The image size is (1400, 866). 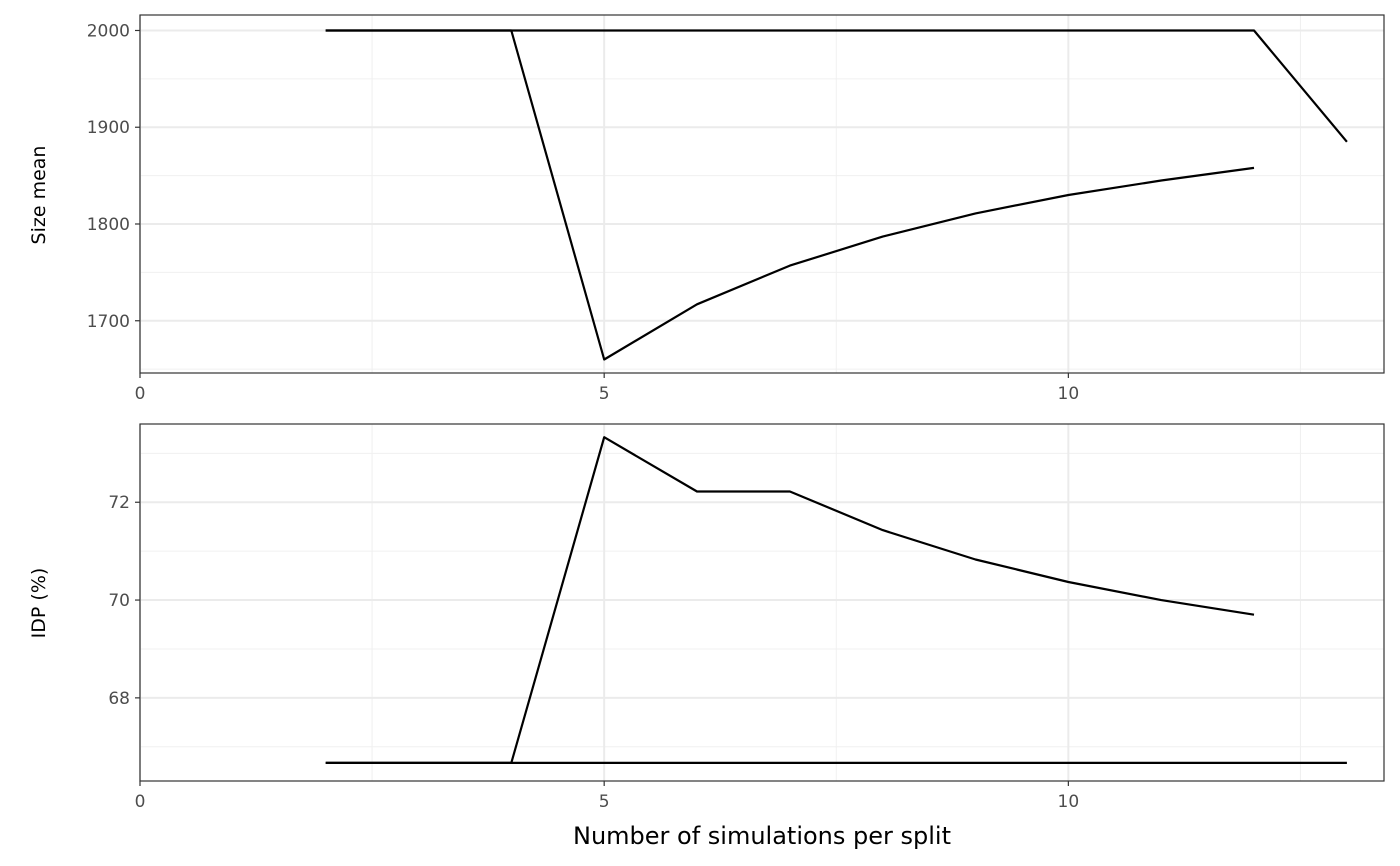 What do you see at coordinates (762, 836) in the screenshot?
I see `x-axis-title: Number of simulations per split` at bounding box center [762, 836].